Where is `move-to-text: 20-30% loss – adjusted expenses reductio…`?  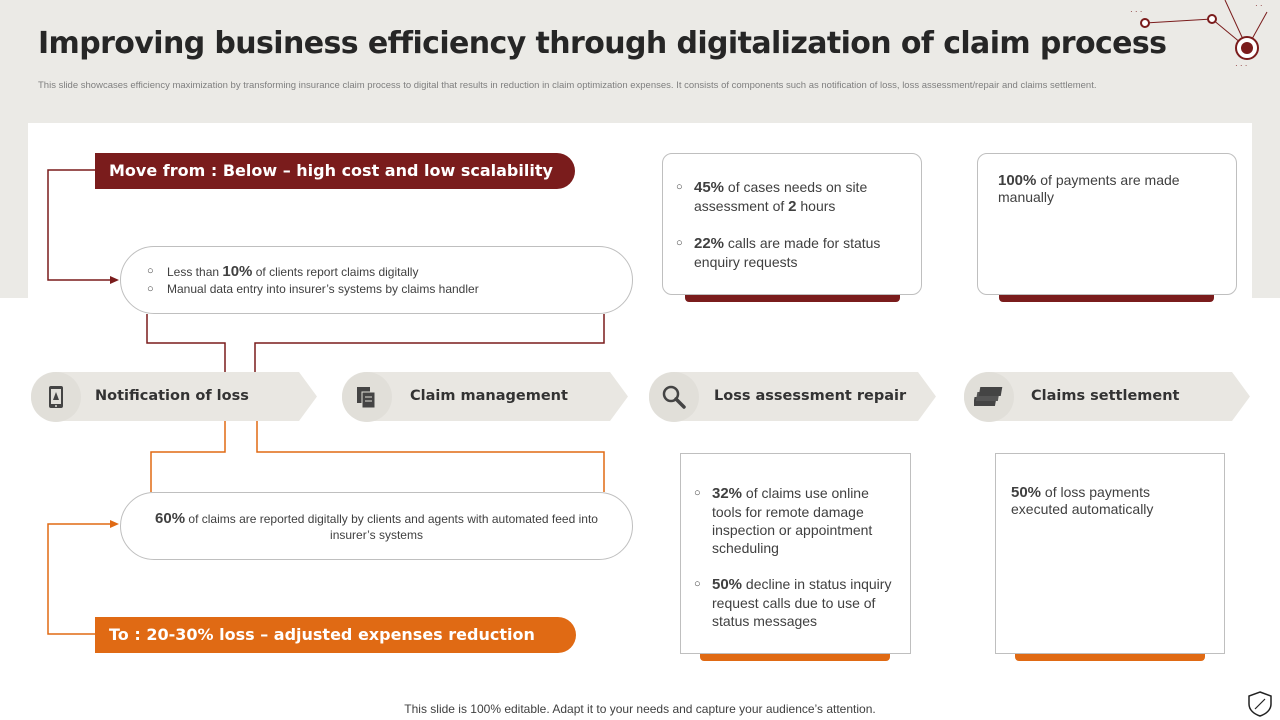
move-to-text: 20-30% loss – adjusted expenses reductio… is located at coordinates (340, 634).